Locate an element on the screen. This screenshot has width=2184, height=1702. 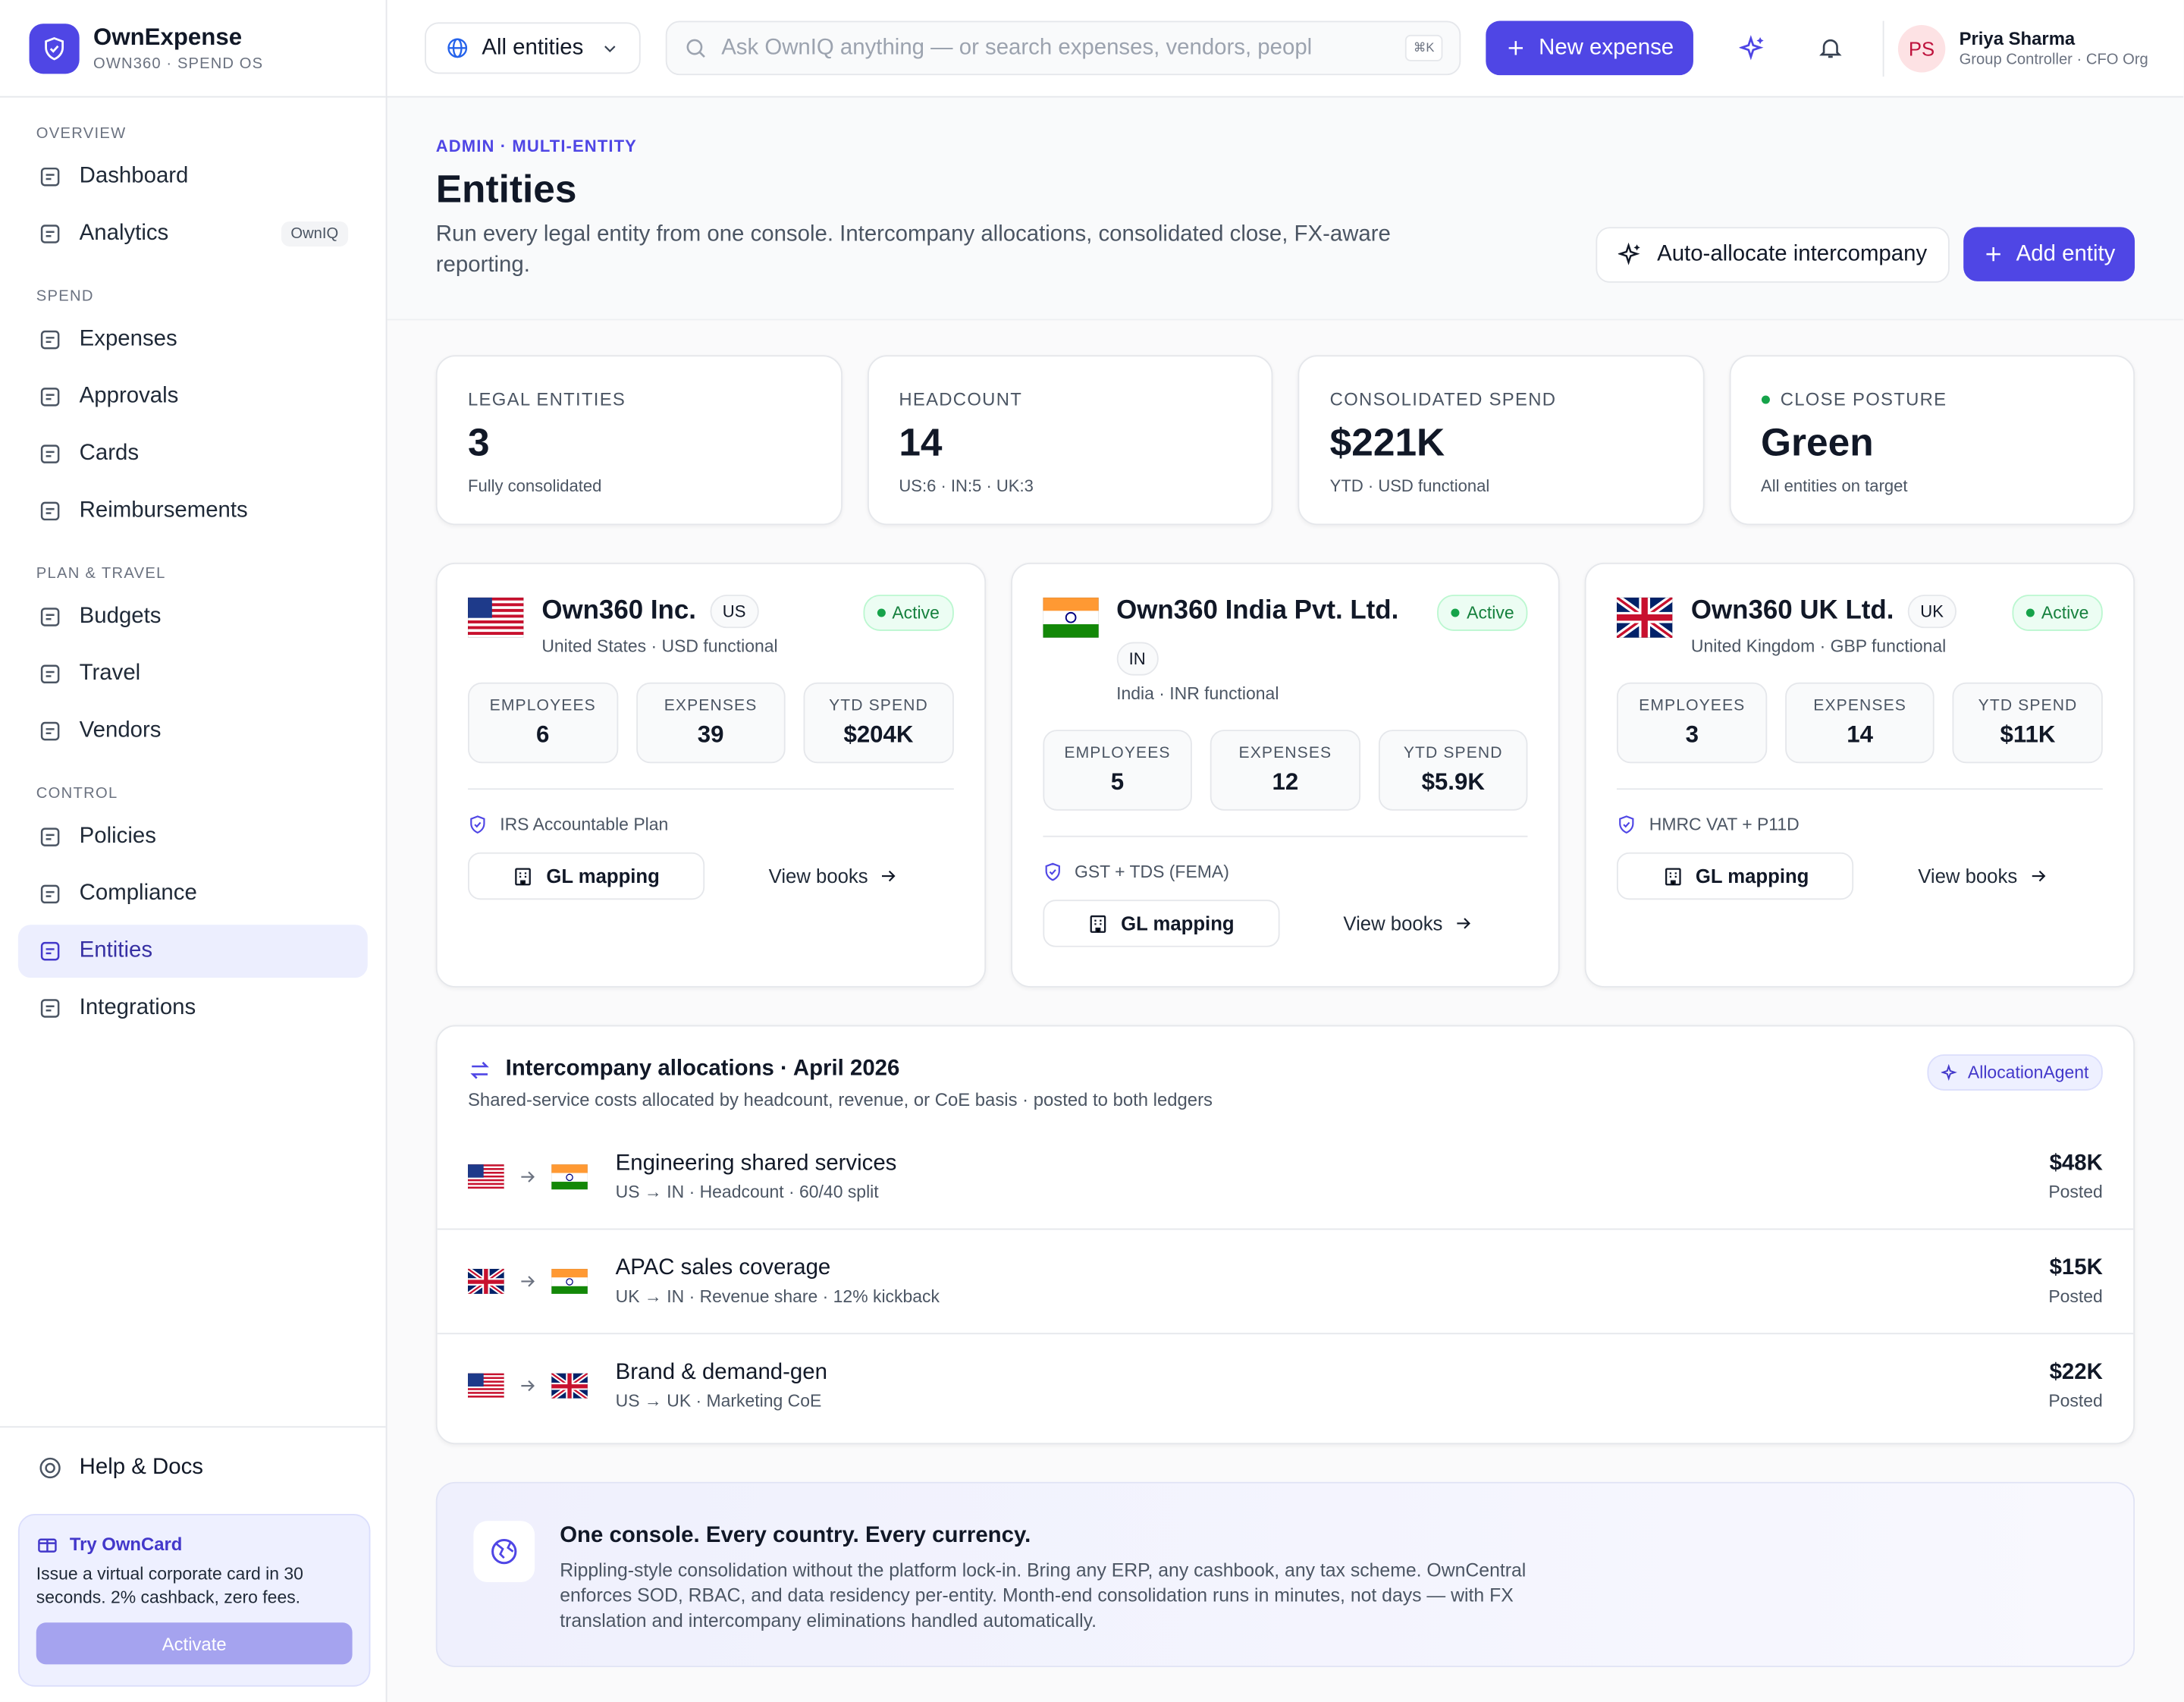
metric: YTD SPEND $11K is located at coordinates (2028, 723).